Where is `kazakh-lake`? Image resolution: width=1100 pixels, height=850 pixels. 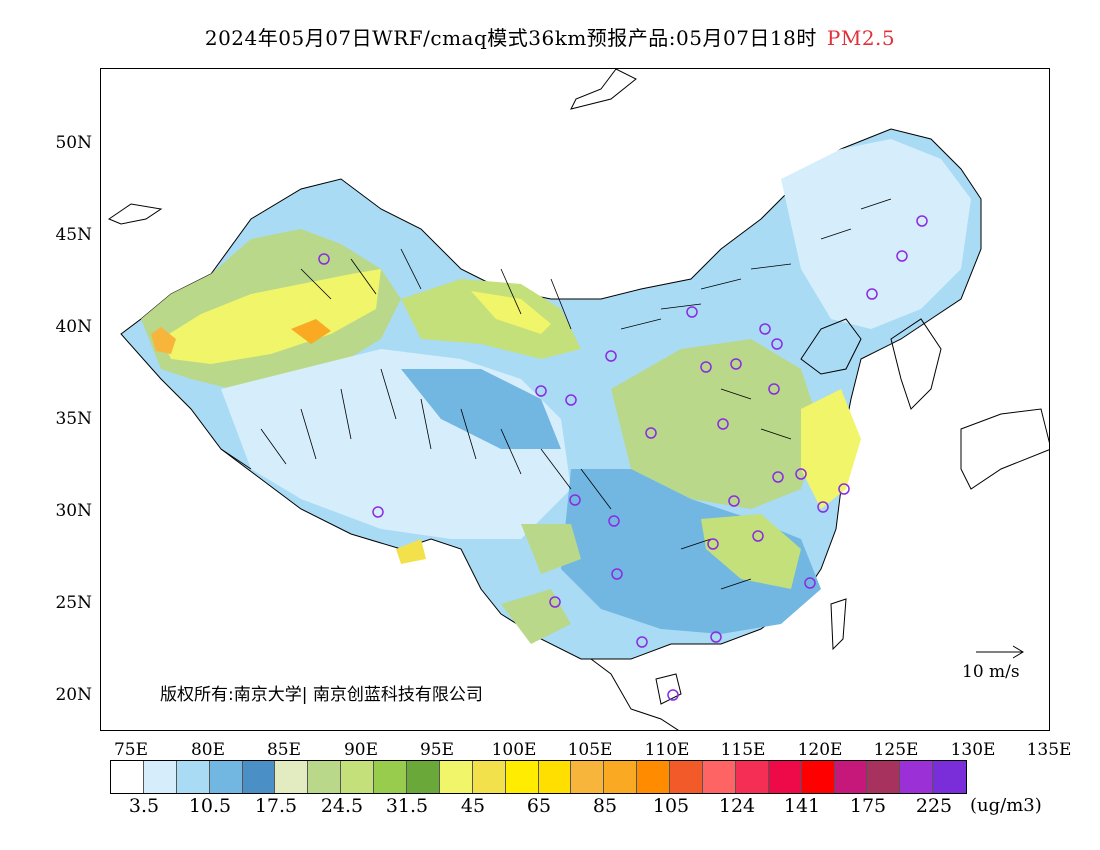 kazakh-lake is located at coordinates (135, 214).